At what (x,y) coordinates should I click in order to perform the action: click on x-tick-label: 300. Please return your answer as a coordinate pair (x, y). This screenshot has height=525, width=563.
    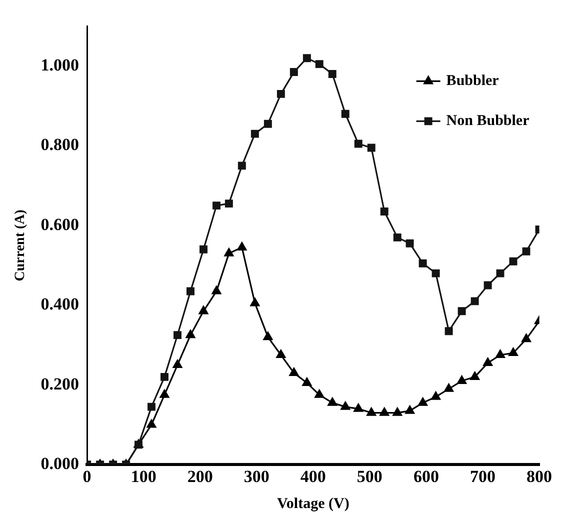
    Looking at the image, I should click on (257, 476).